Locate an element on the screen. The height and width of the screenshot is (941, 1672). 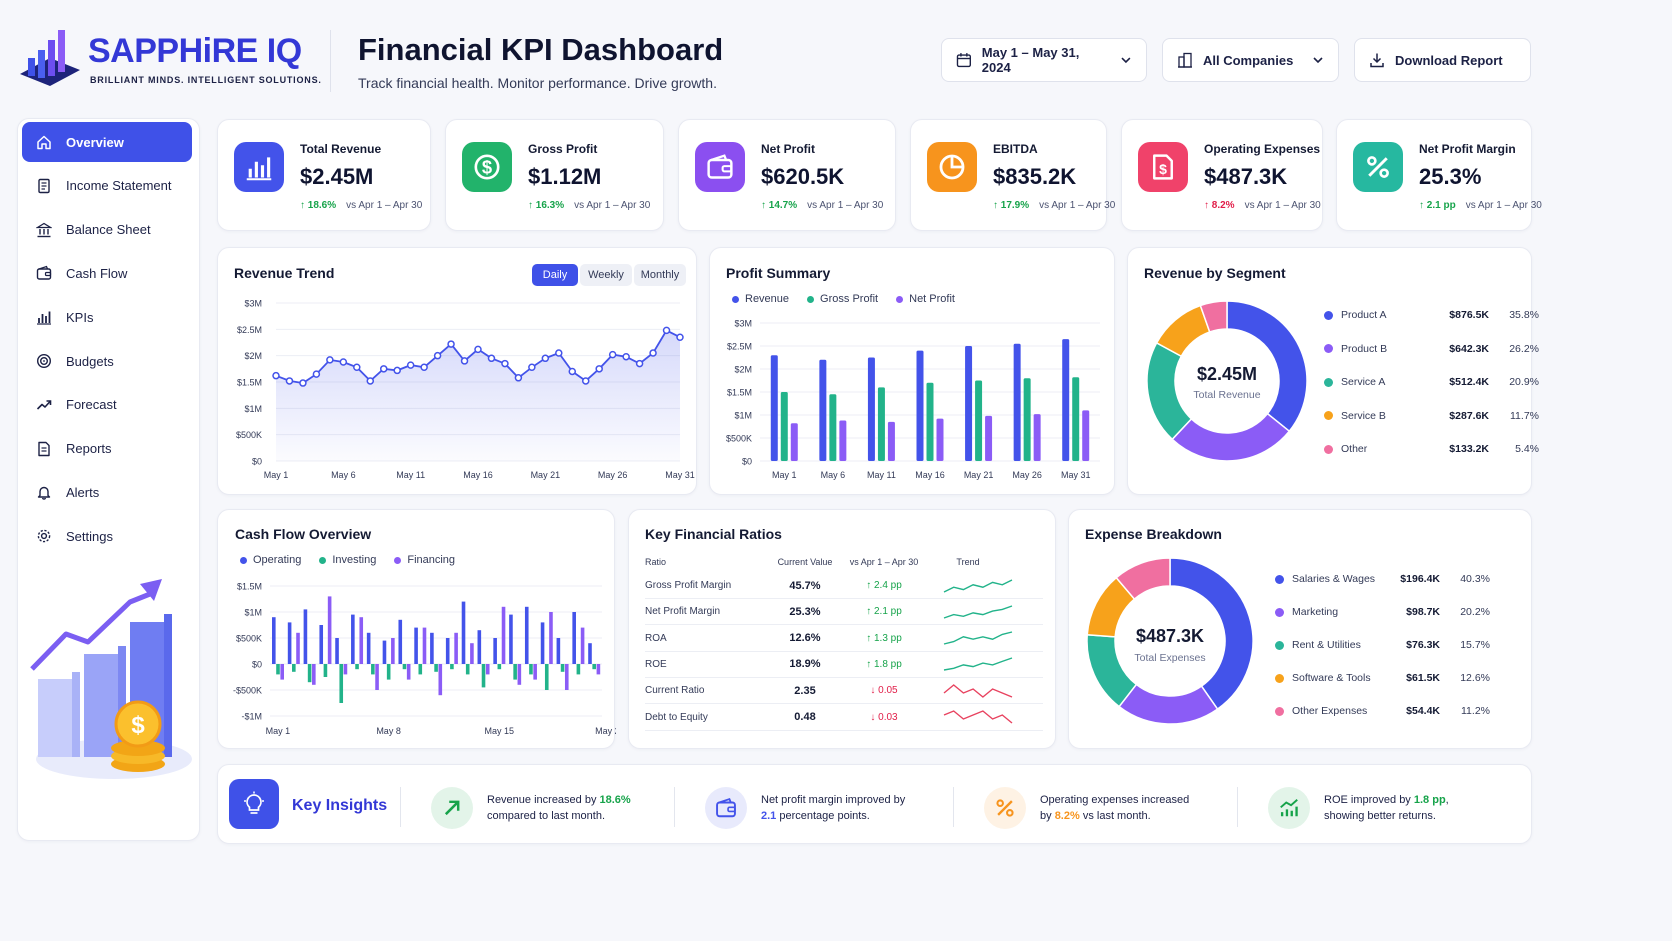
sidebar-item-label: Settings is located at coordinates (89, 536).